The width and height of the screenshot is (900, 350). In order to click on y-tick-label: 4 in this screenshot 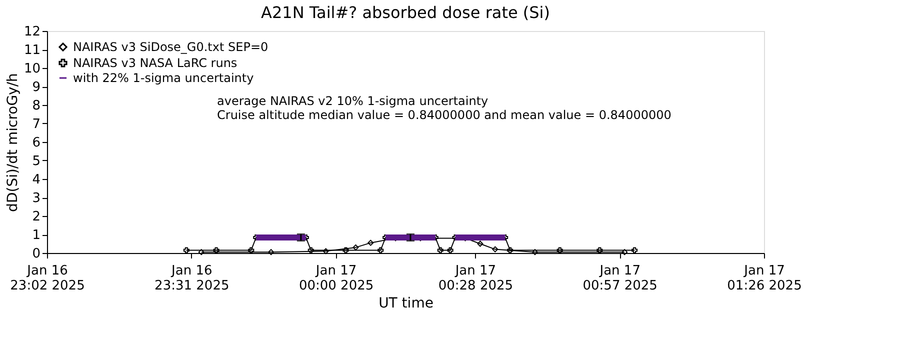, I will do `click(36, 180)`.